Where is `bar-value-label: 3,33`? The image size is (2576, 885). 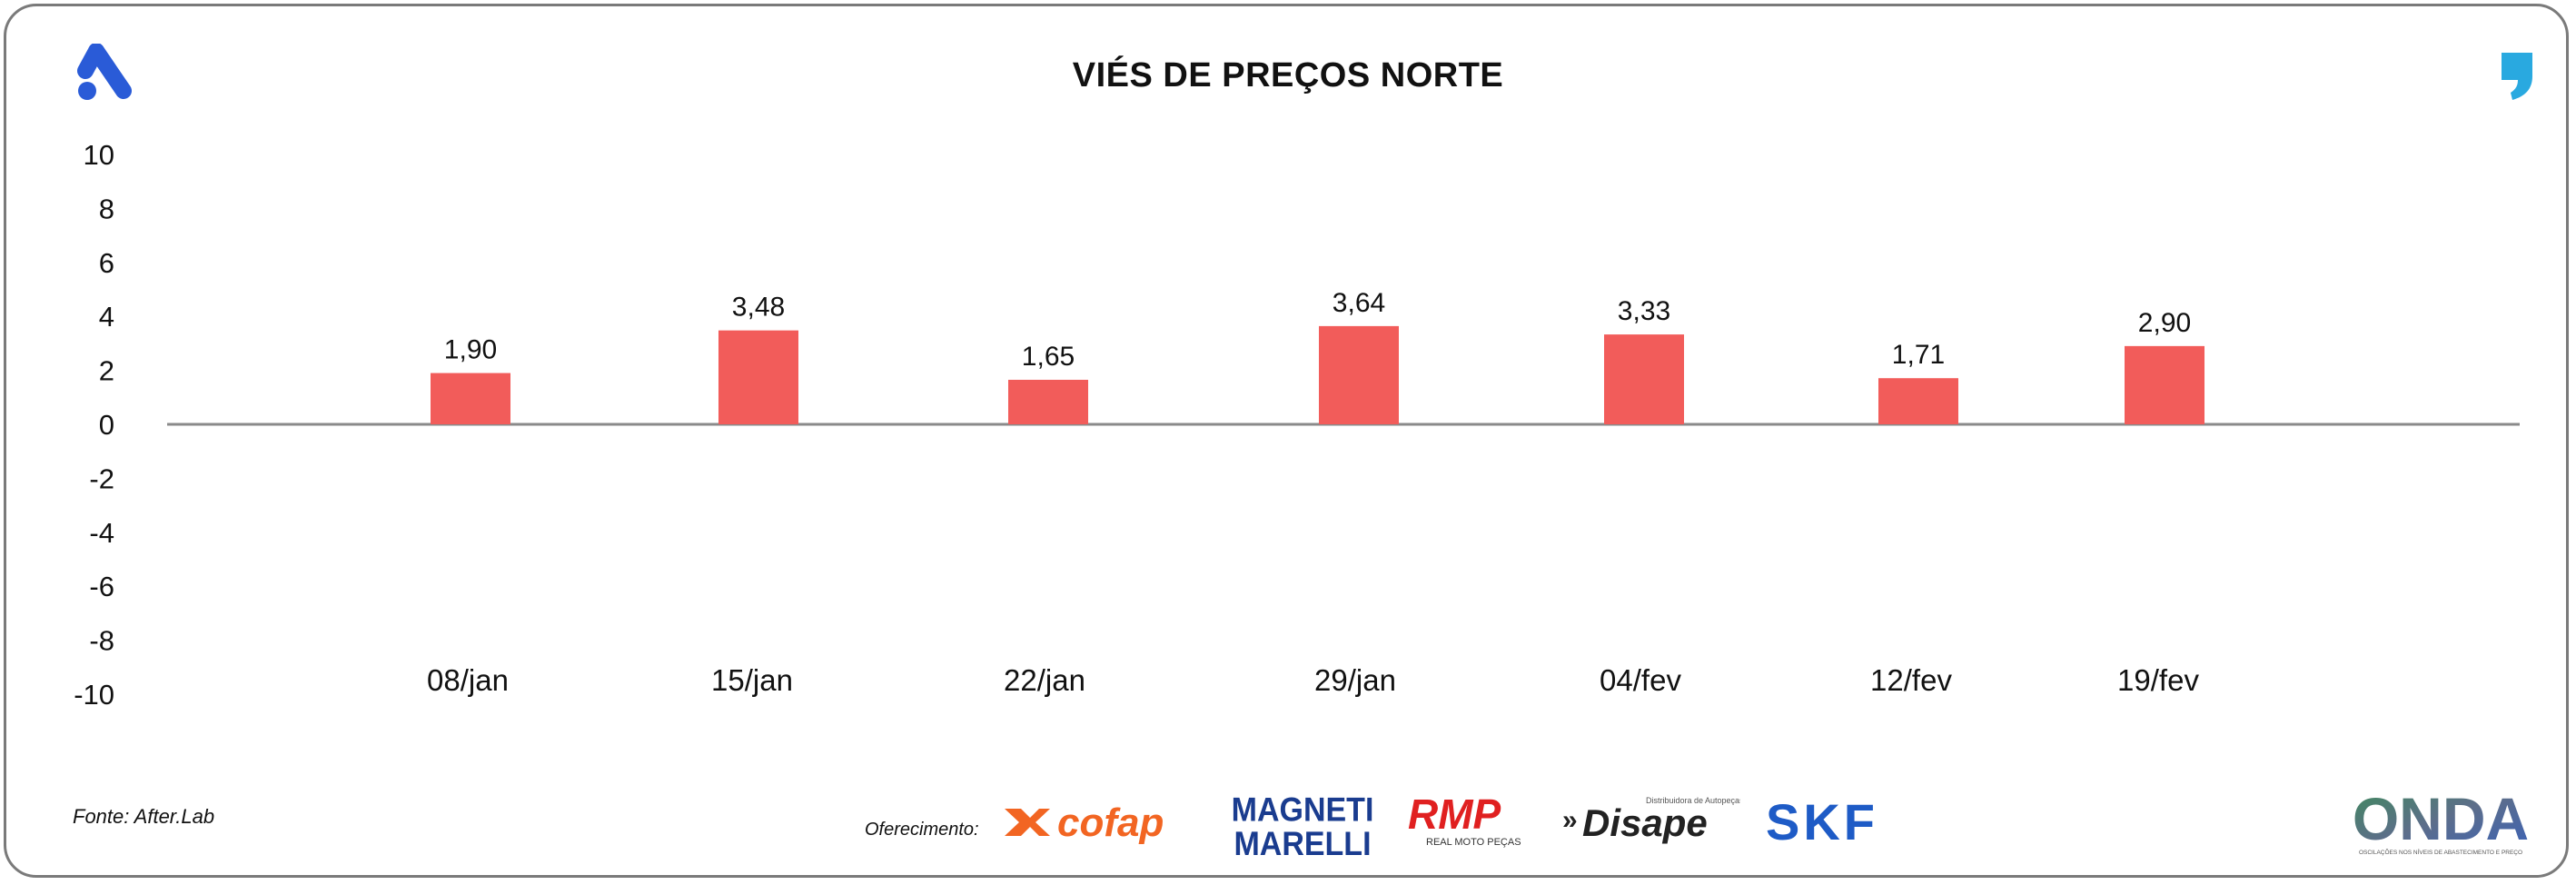 bar-value-label: 3,33 is located at coordinates (1644, 311).